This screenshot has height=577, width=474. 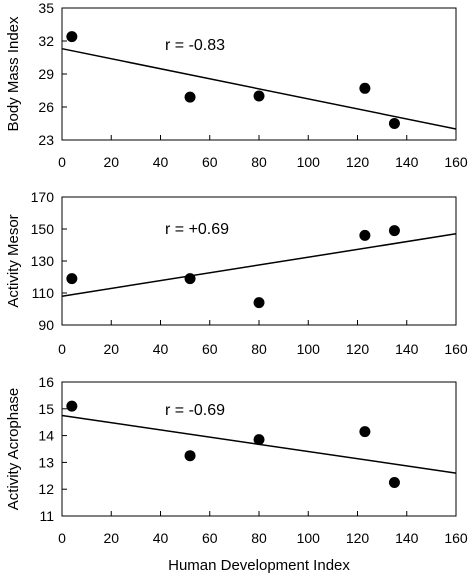 I want to click on x-axis-label: Human Development Index, so click(x=259, y=565).